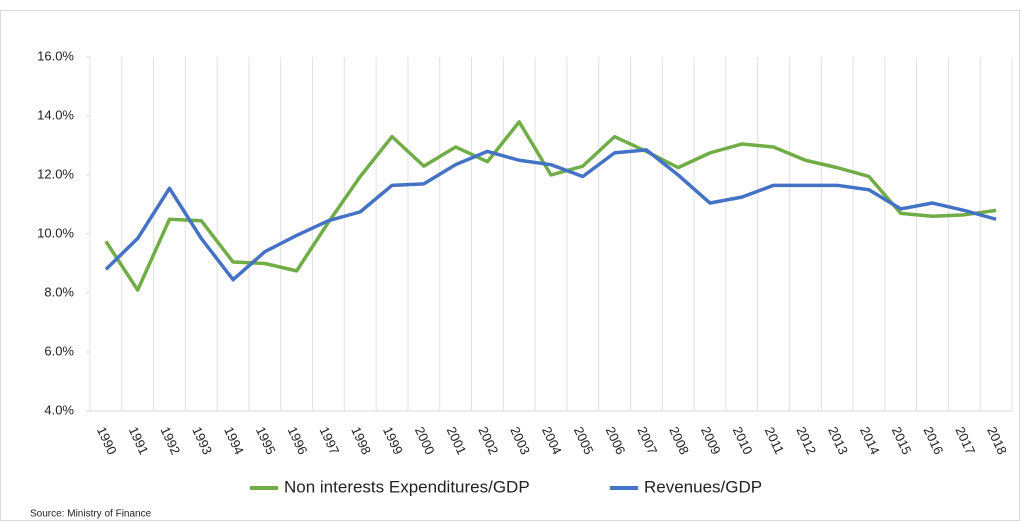  I want to click on x-tick-label: 2004, so click(552, 440).